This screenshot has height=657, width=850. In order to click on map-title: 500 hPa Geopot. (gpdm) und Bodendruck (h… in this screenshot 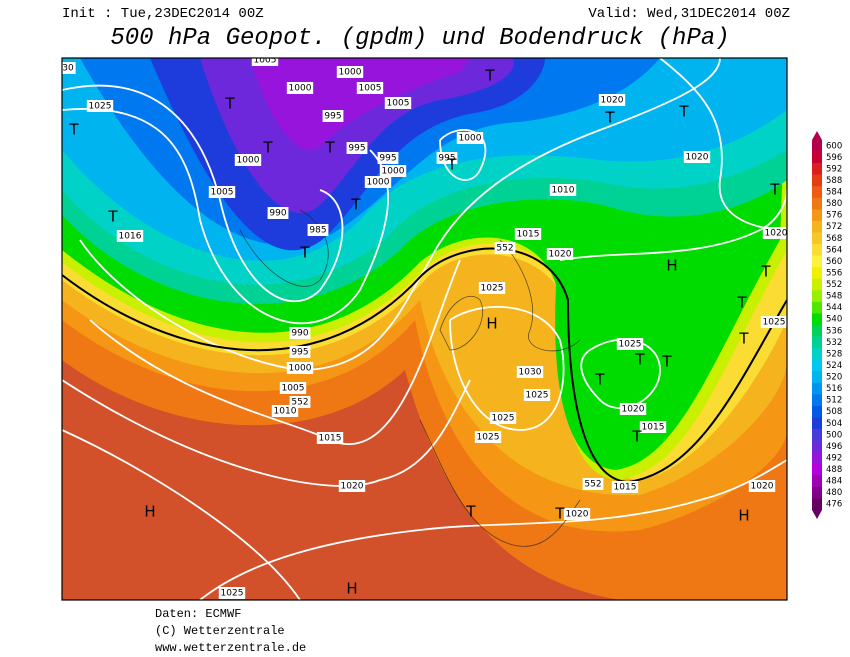, I will do `click(419, 38)`.